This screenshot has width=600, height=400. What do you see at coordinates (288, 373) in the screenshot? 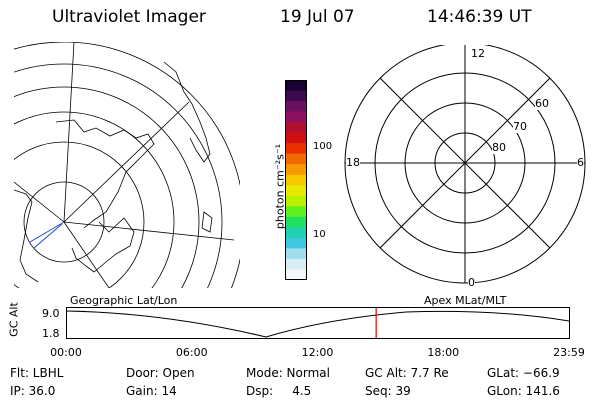
I see `info-field: Mode: Normal` at bounding box center [288, 373].